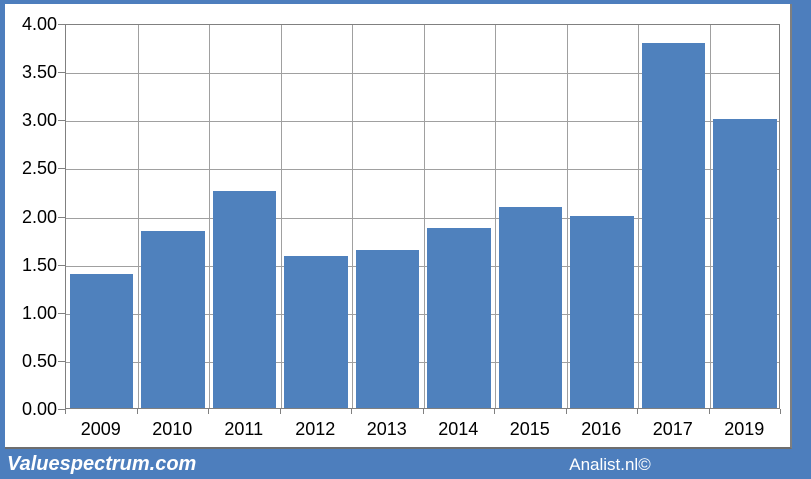  What do you see at coordinates (172, 429) in the screenshot?
I see `x-tick-label: 2010` at bounding box center [172, 429].